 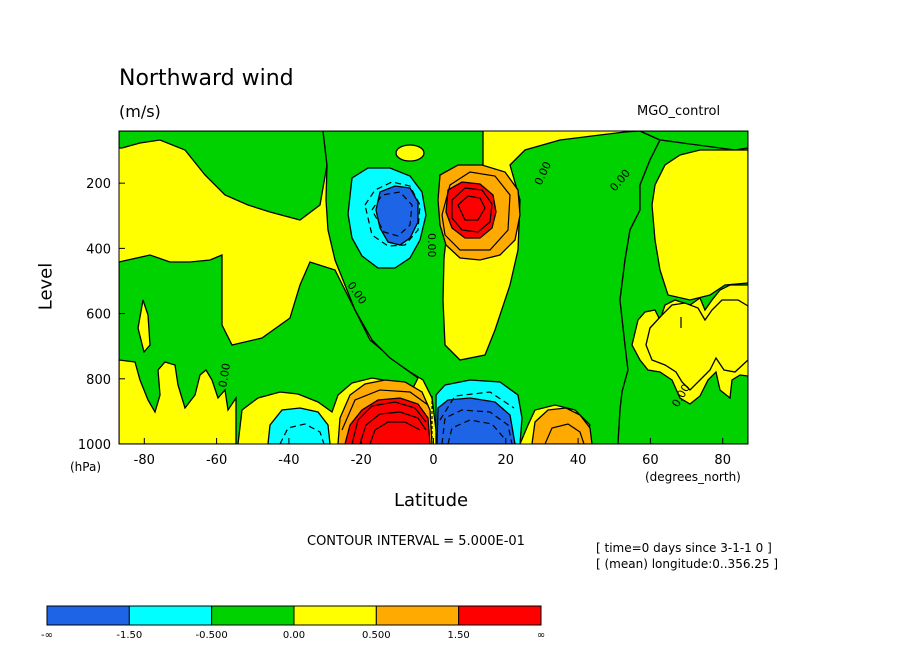 I want to click on x-tick-label-5: 20, so click(x=506, y=460).